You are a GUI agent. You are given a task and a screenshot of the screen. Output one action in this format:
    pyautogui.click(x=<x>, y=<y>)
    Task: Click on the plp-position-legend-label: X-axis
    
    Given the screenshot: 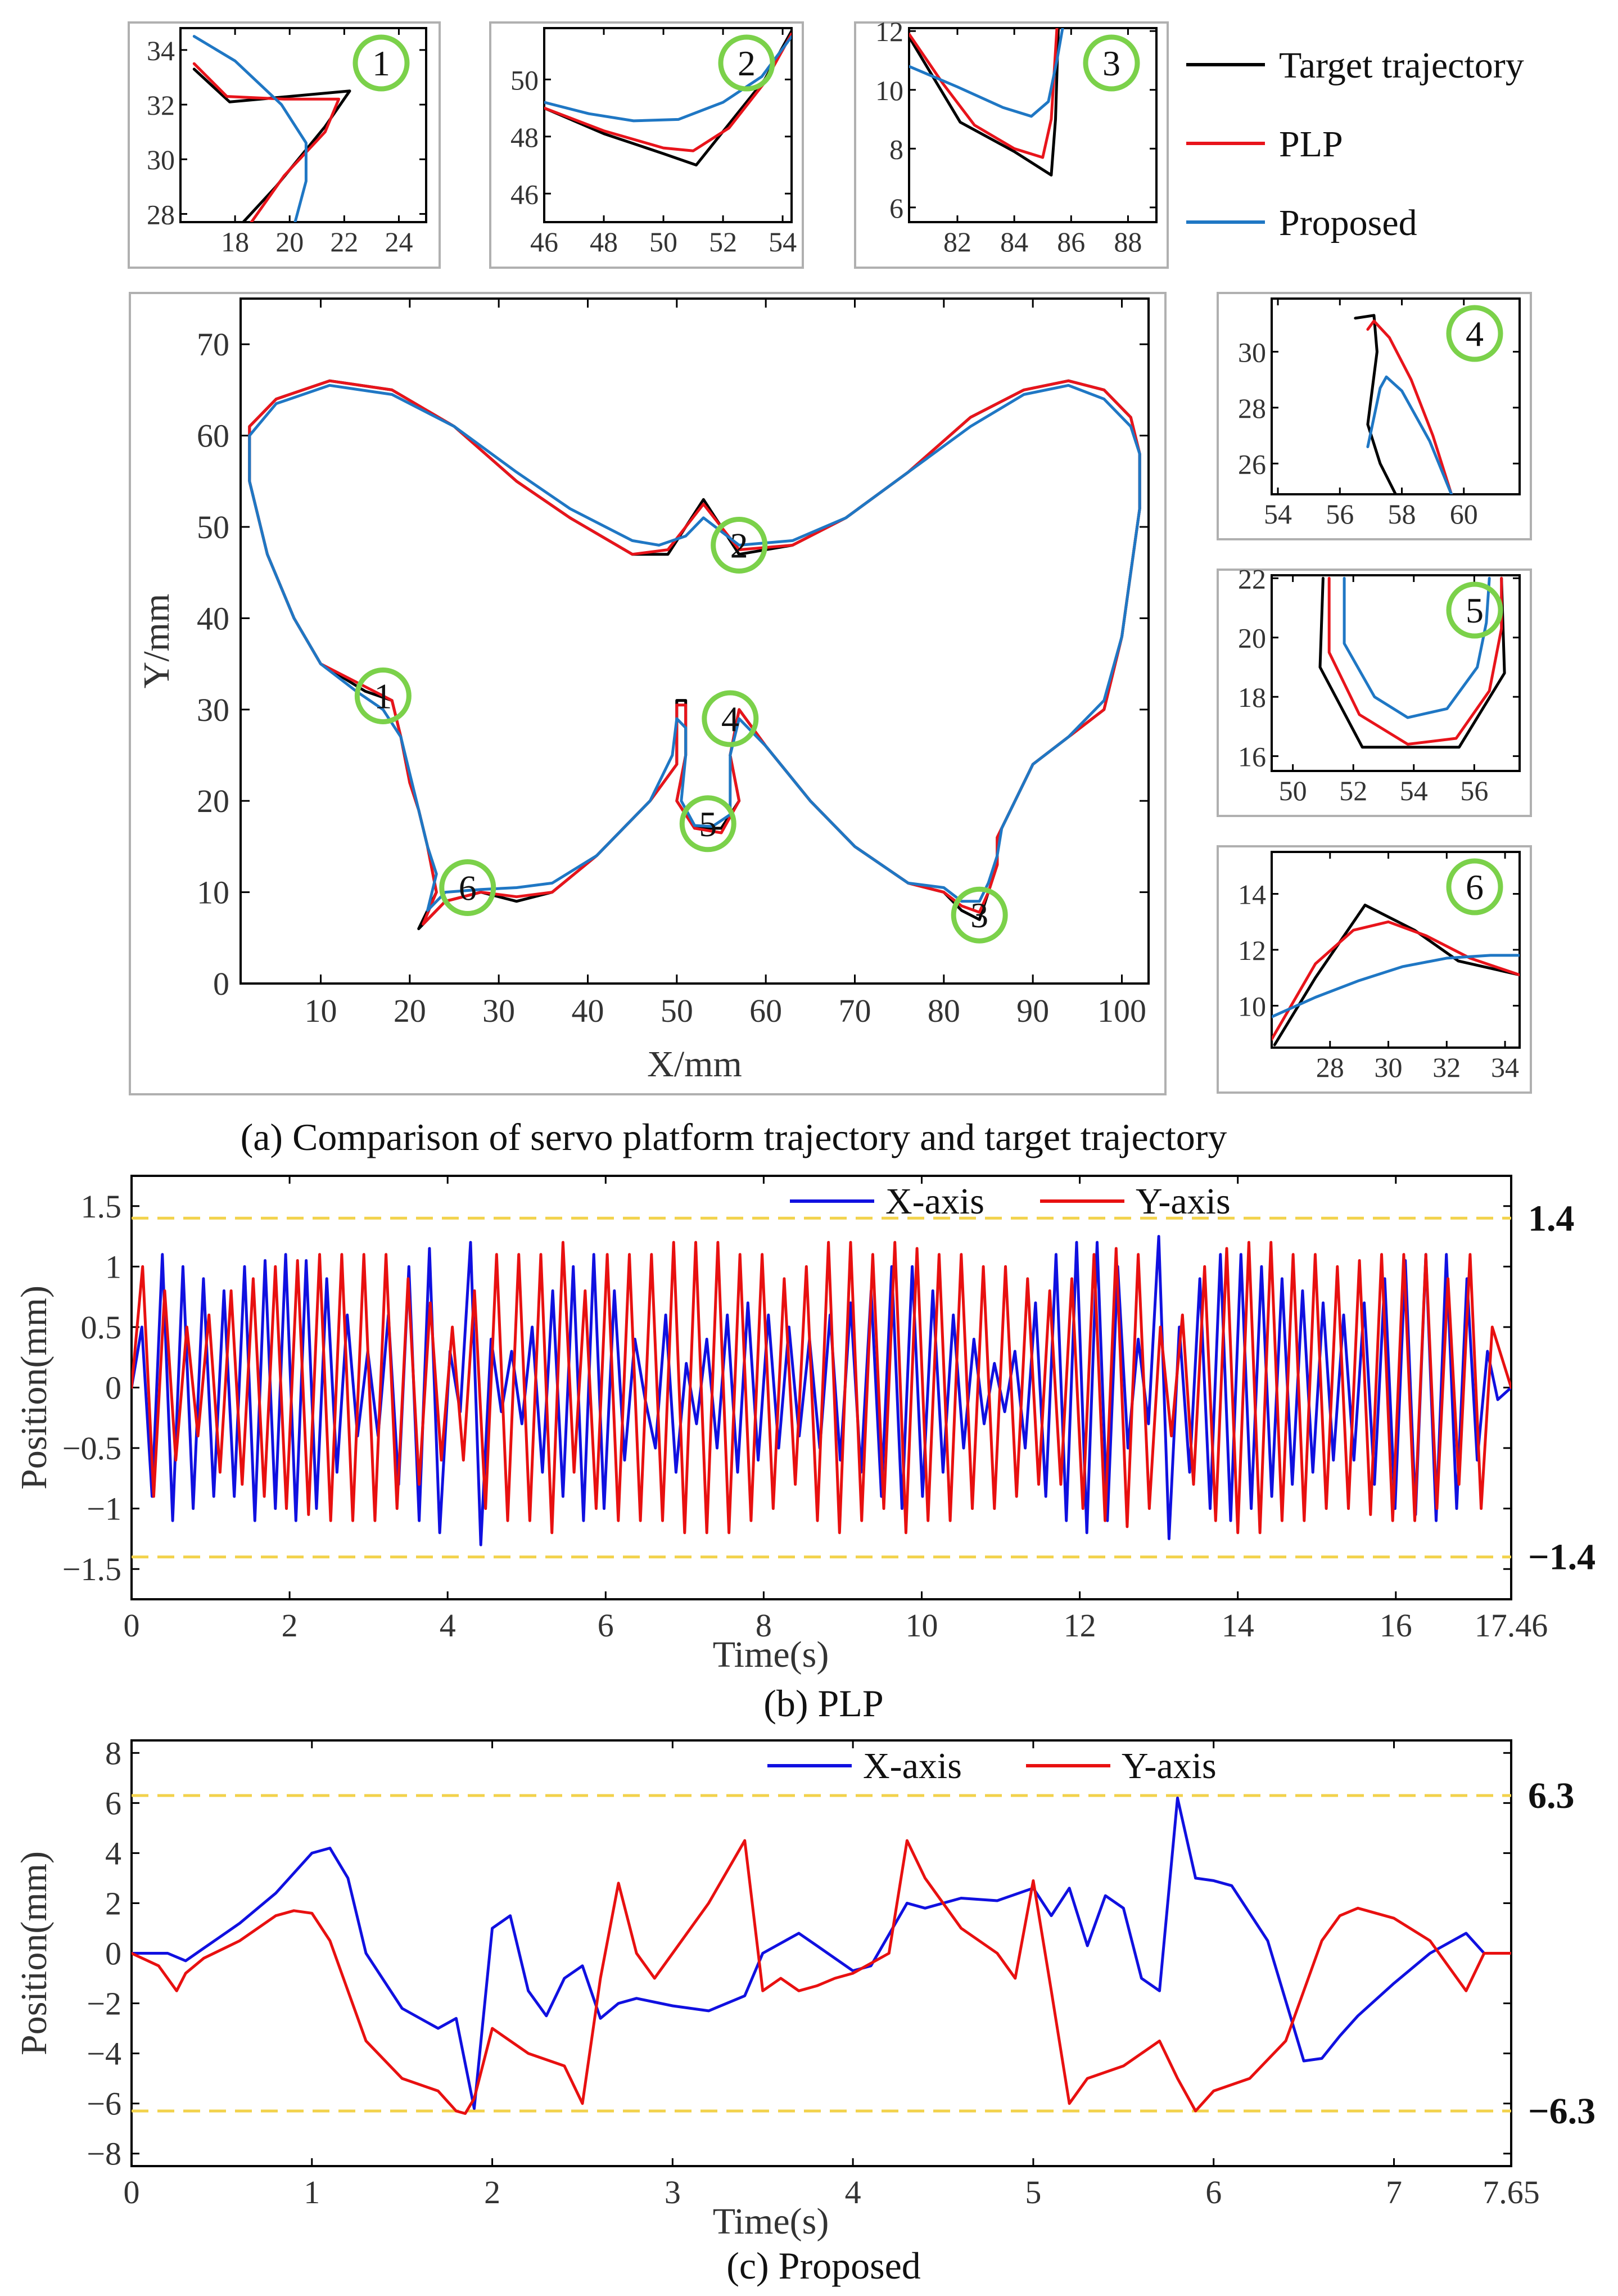 What is the action you would take?
    pyautogui.click(x=934, y=1201)
    